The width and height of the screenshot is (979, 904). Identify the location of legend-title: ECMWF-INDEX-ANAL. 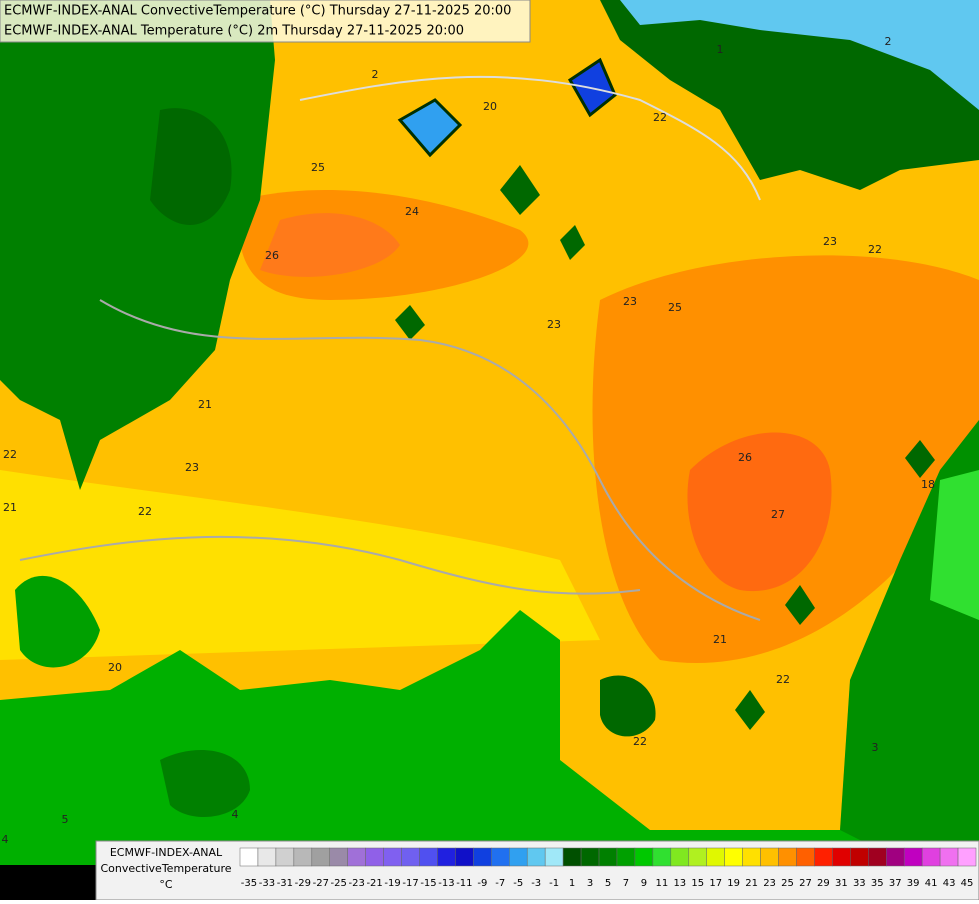
(166, 852).